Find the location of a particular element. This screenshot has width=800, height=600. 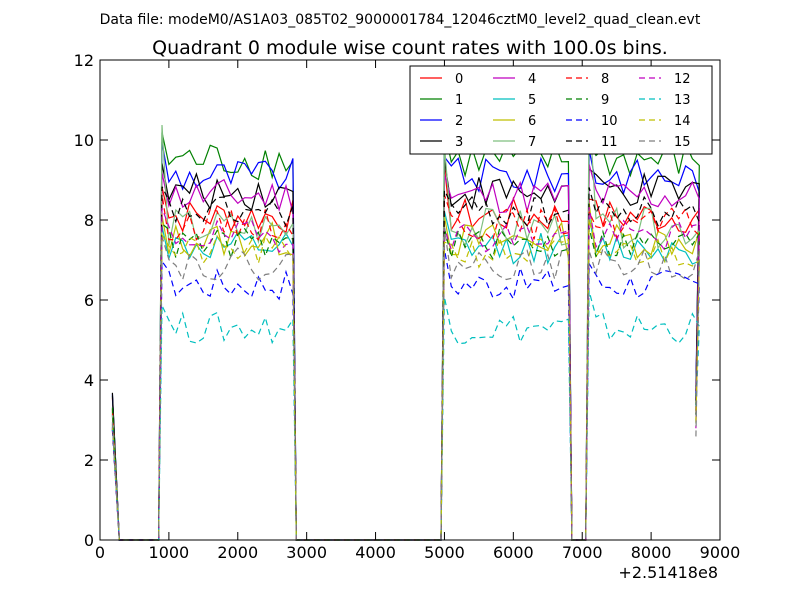

legend-label-11: 11 is located at coordinates (609, 142).